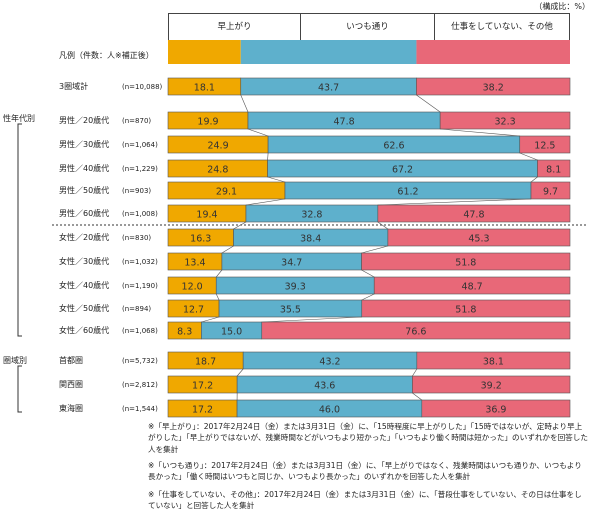  I want to click on value-label-other-8: 48.7, so click(472, 287).